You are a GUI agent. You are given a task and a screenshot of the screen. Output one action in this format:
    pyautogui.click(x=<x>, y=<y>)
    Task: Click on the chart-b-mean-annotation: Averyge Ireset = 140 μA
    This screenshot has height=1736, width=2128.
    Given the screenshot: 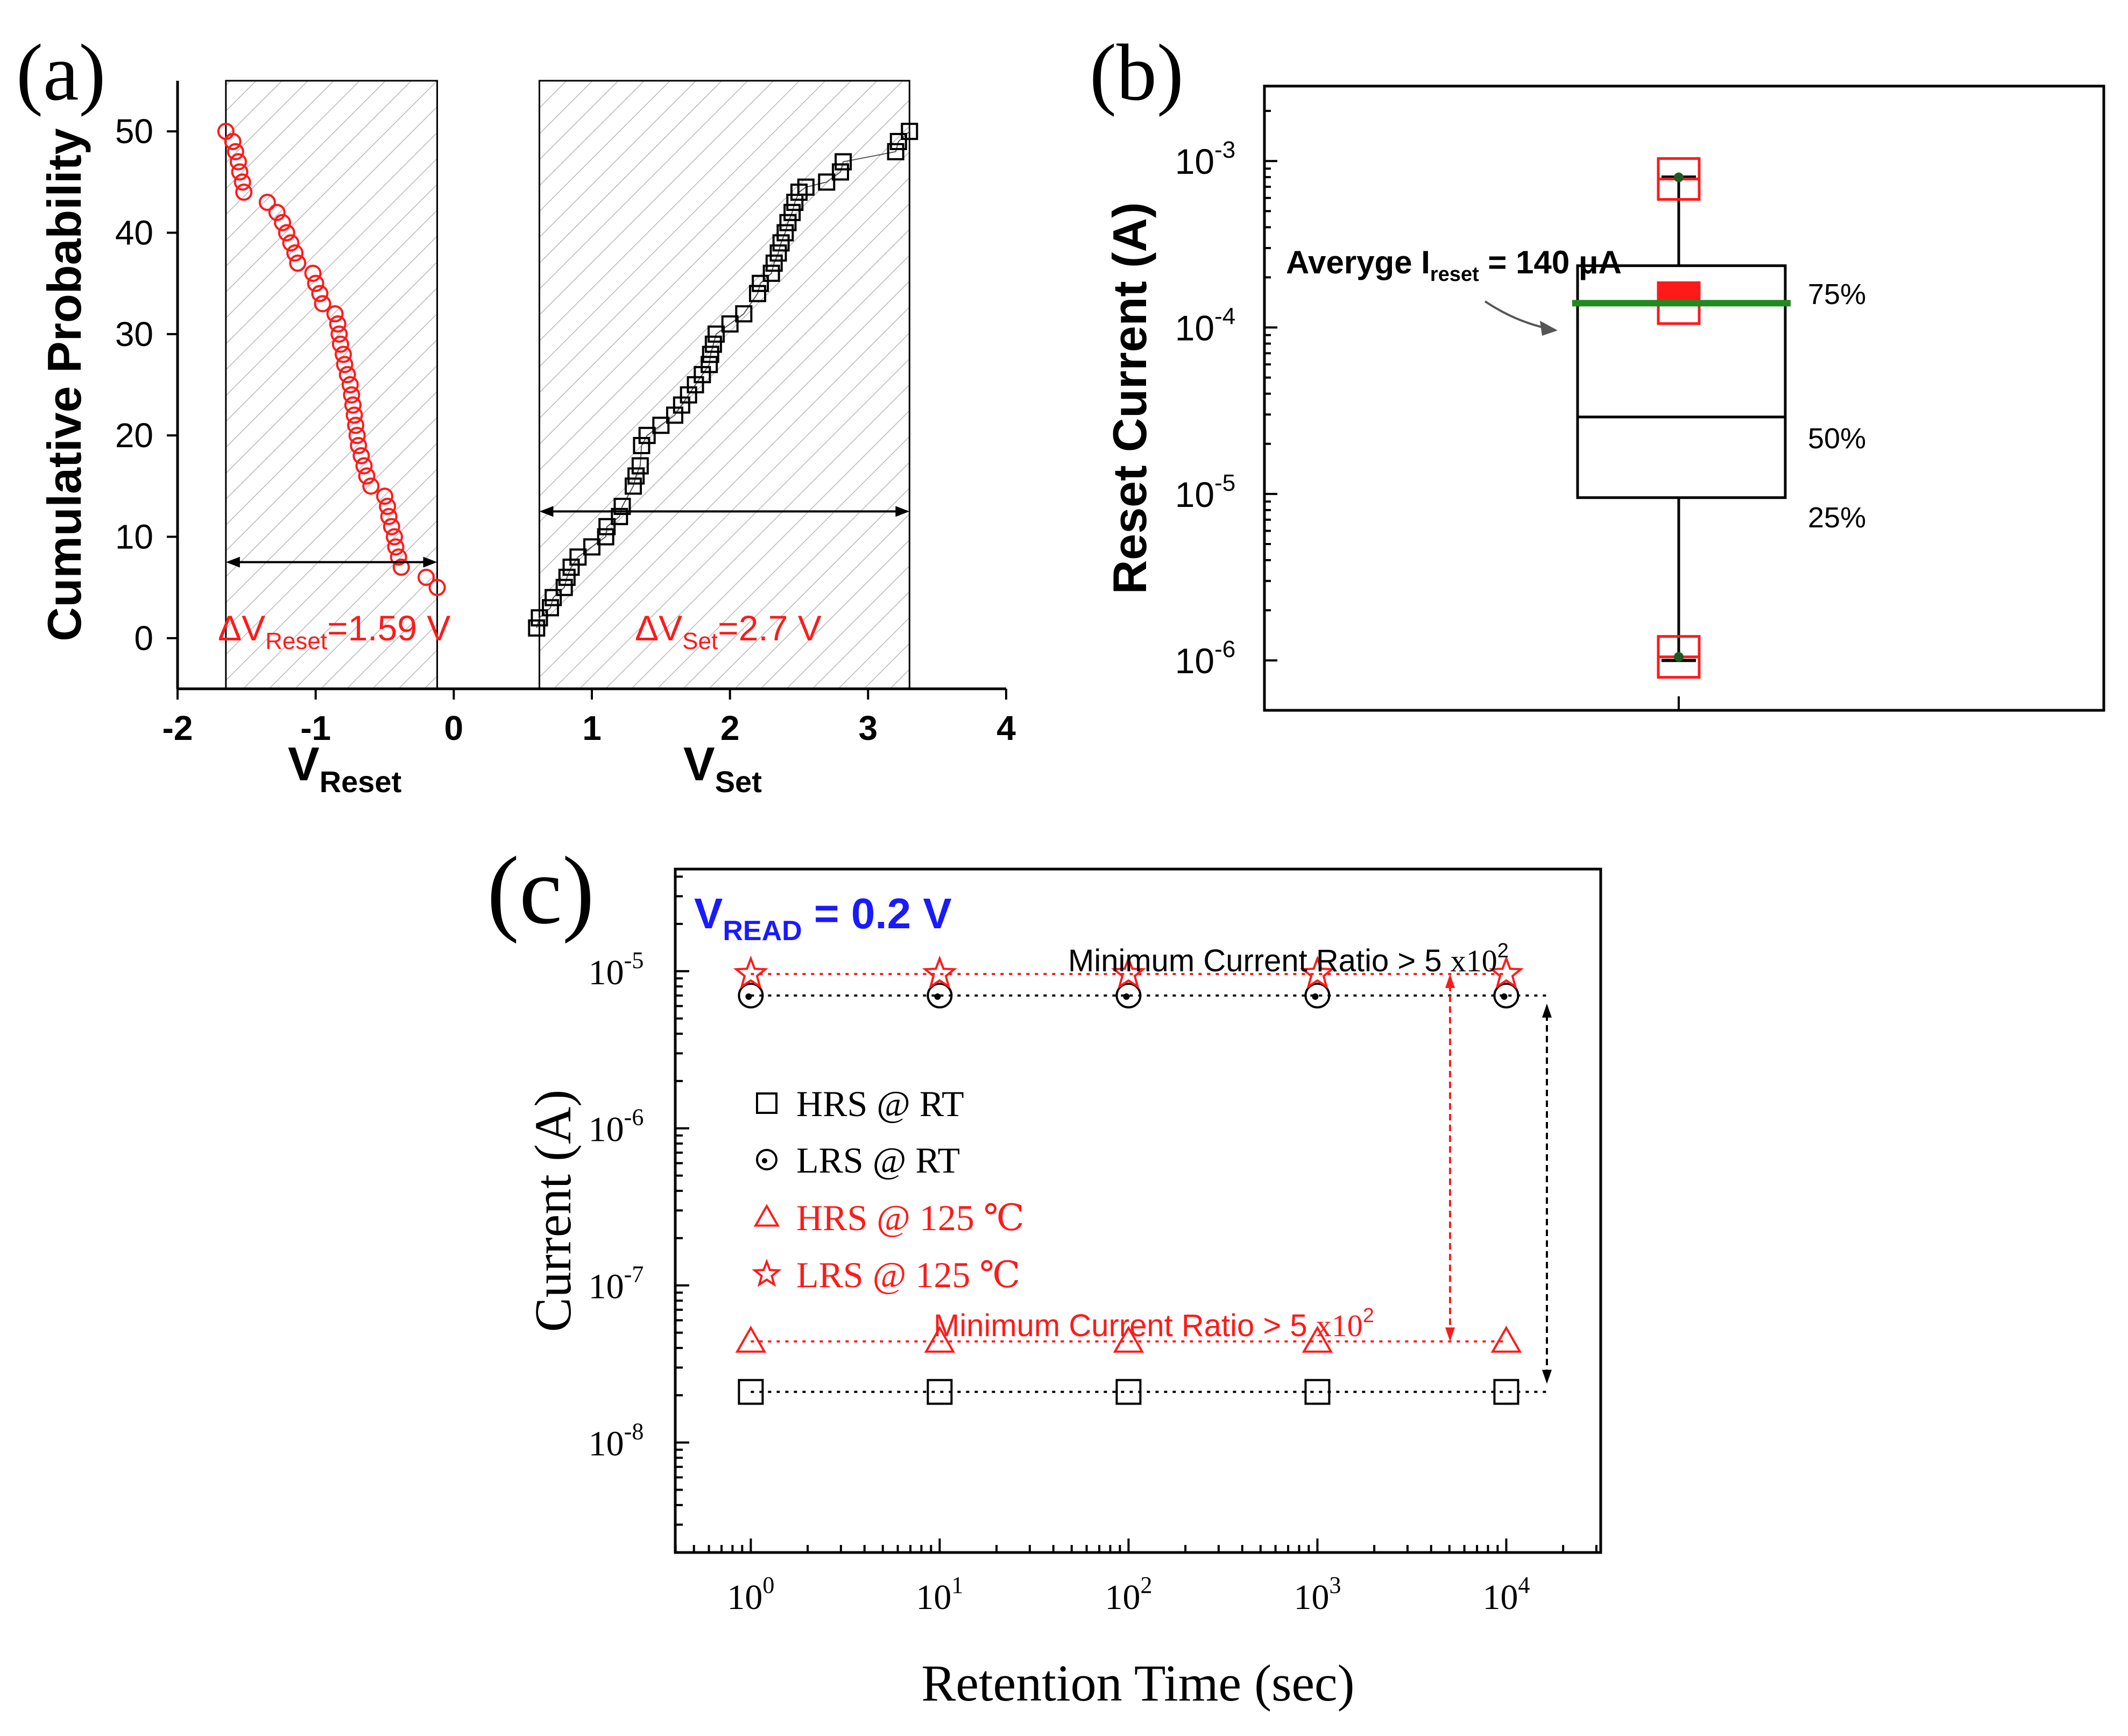 What is the action you would take?
    pyautogui.click(x=1454, y=265)
    